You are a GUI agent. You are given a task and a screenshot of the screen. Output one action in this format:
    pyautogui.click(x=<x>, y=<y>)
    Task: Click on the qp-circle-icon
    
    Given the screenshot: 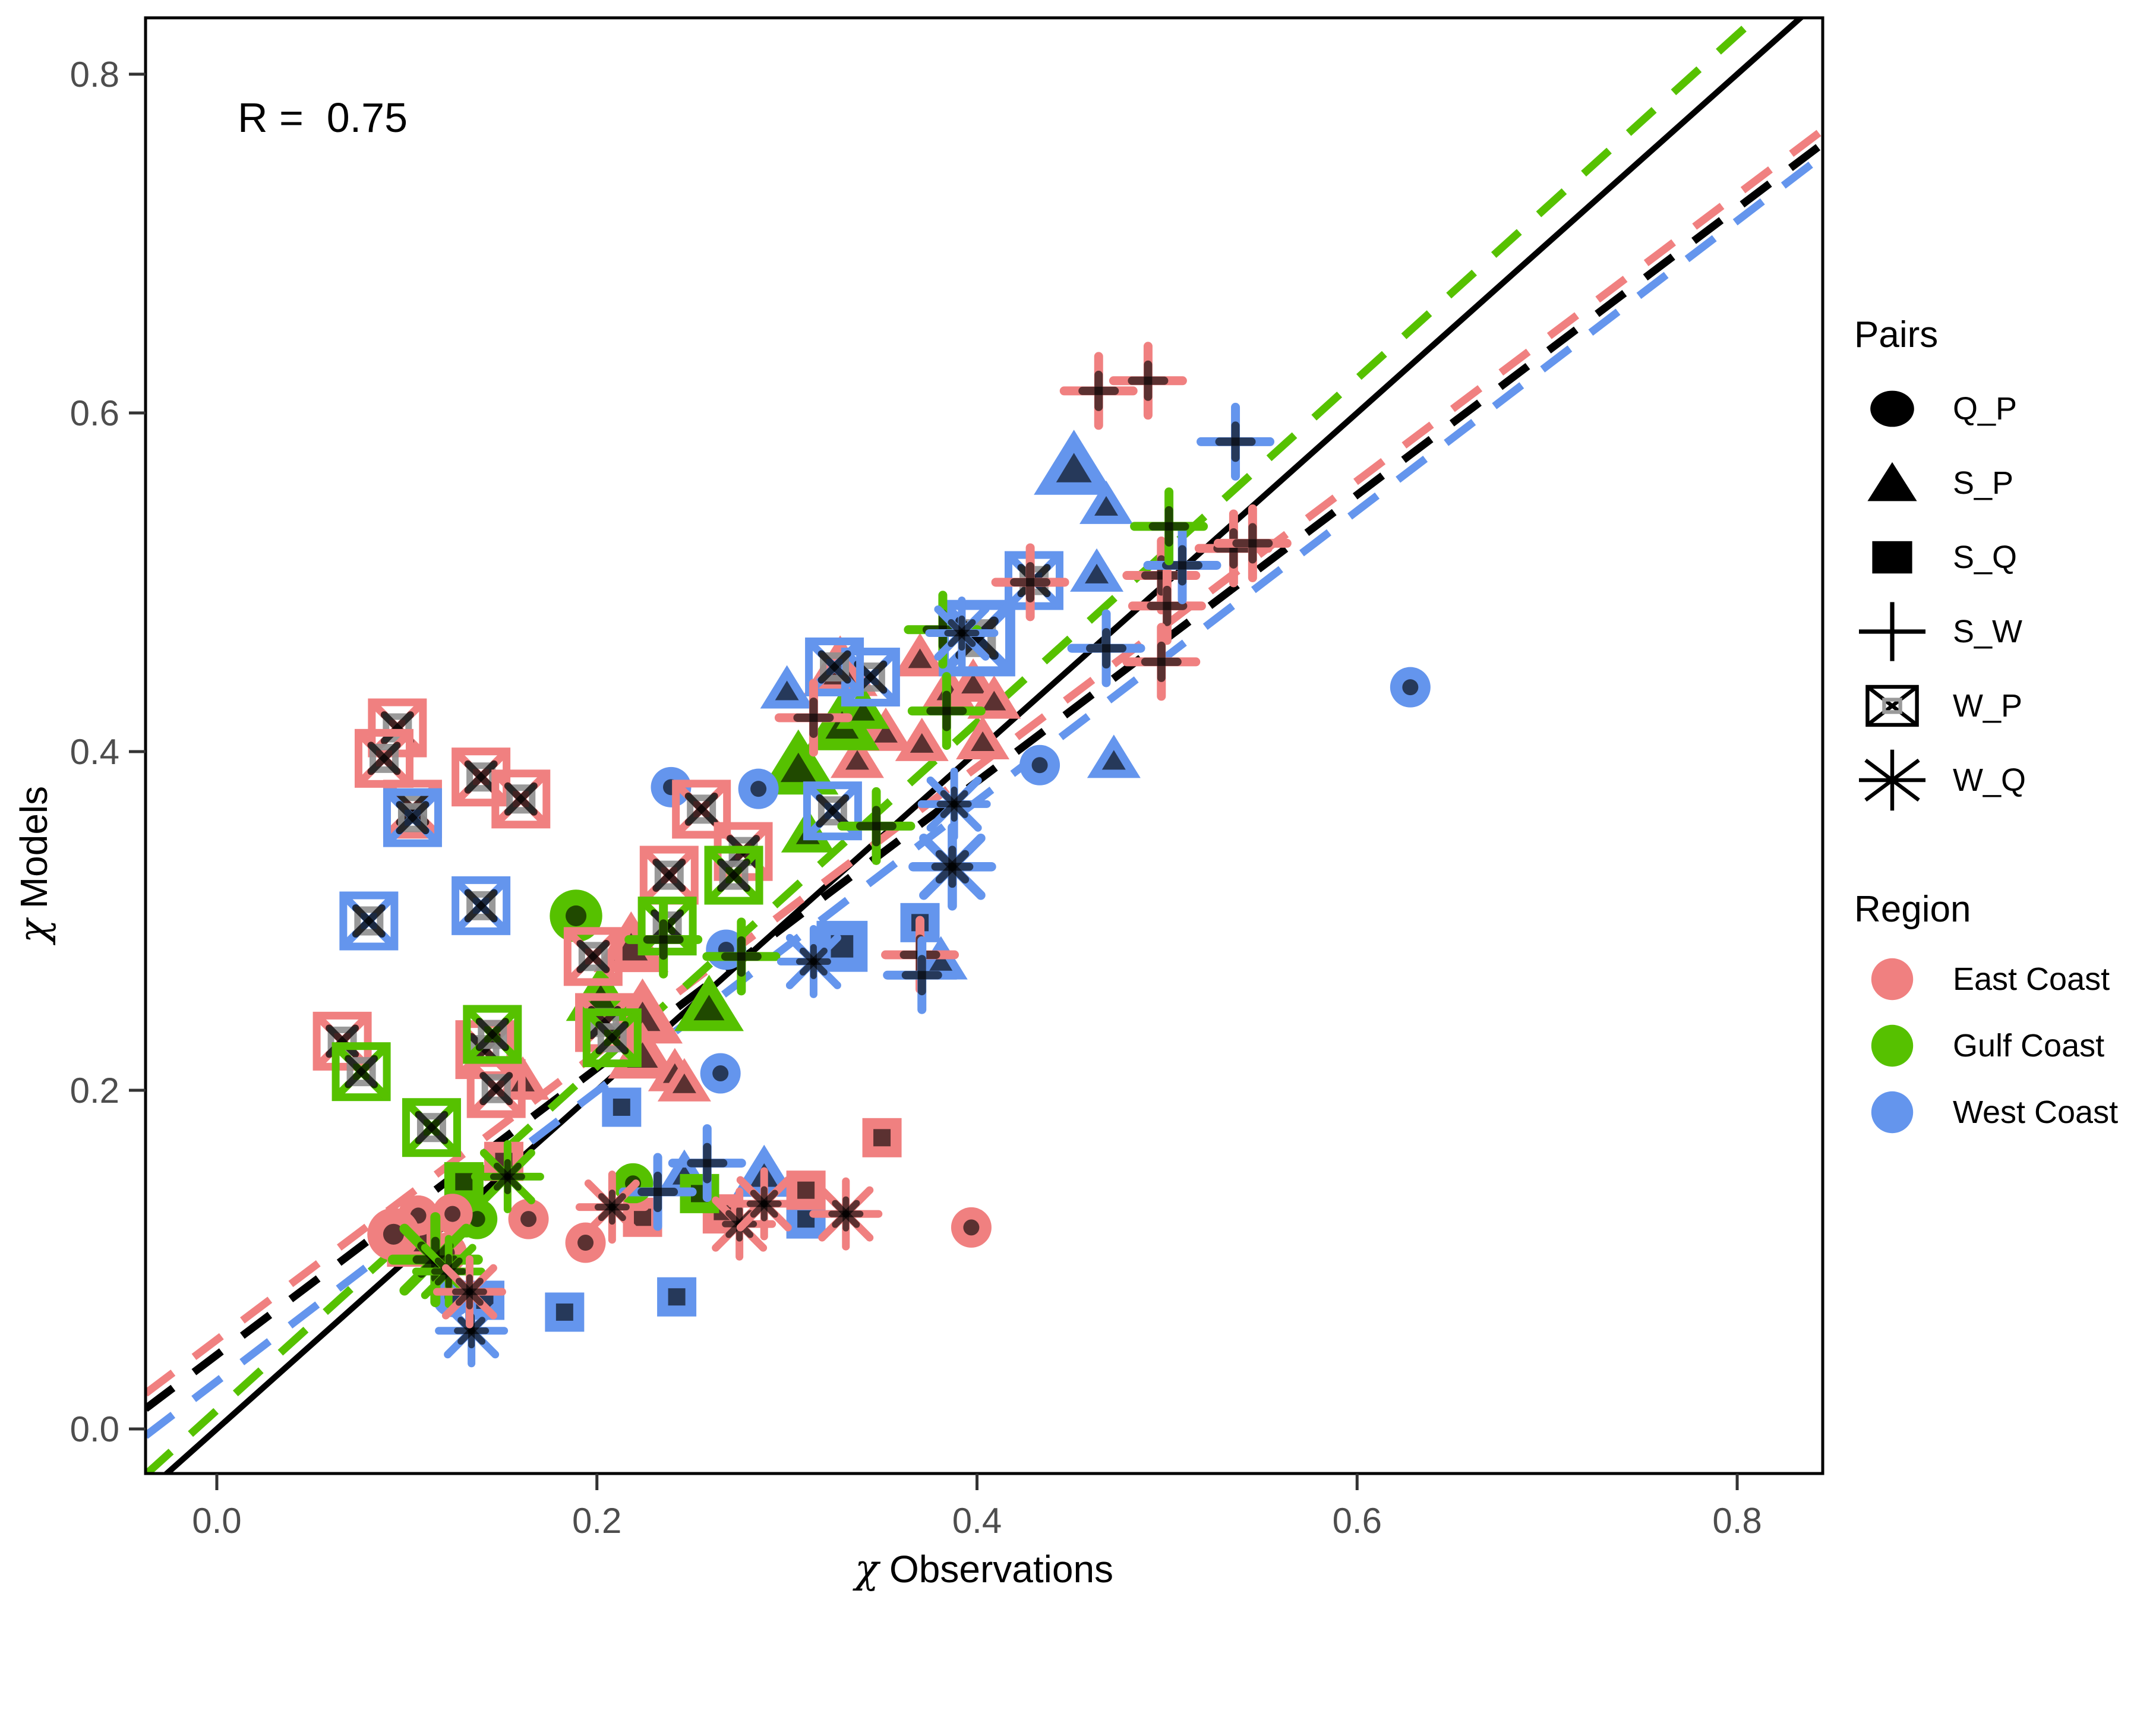 What is the action you would take?
    pyautogui.click(x=1895, y=409)
    